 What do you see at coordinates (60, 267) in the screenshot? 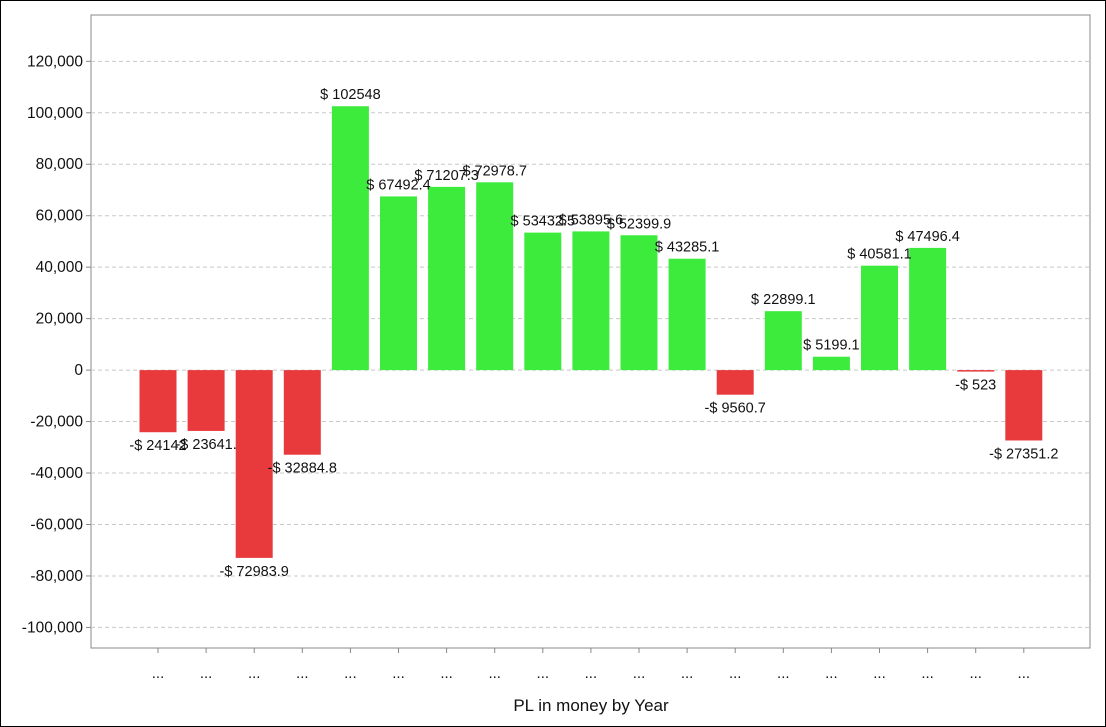
I see `y-tick-label: 40,000` at bounding box center [60, 267].